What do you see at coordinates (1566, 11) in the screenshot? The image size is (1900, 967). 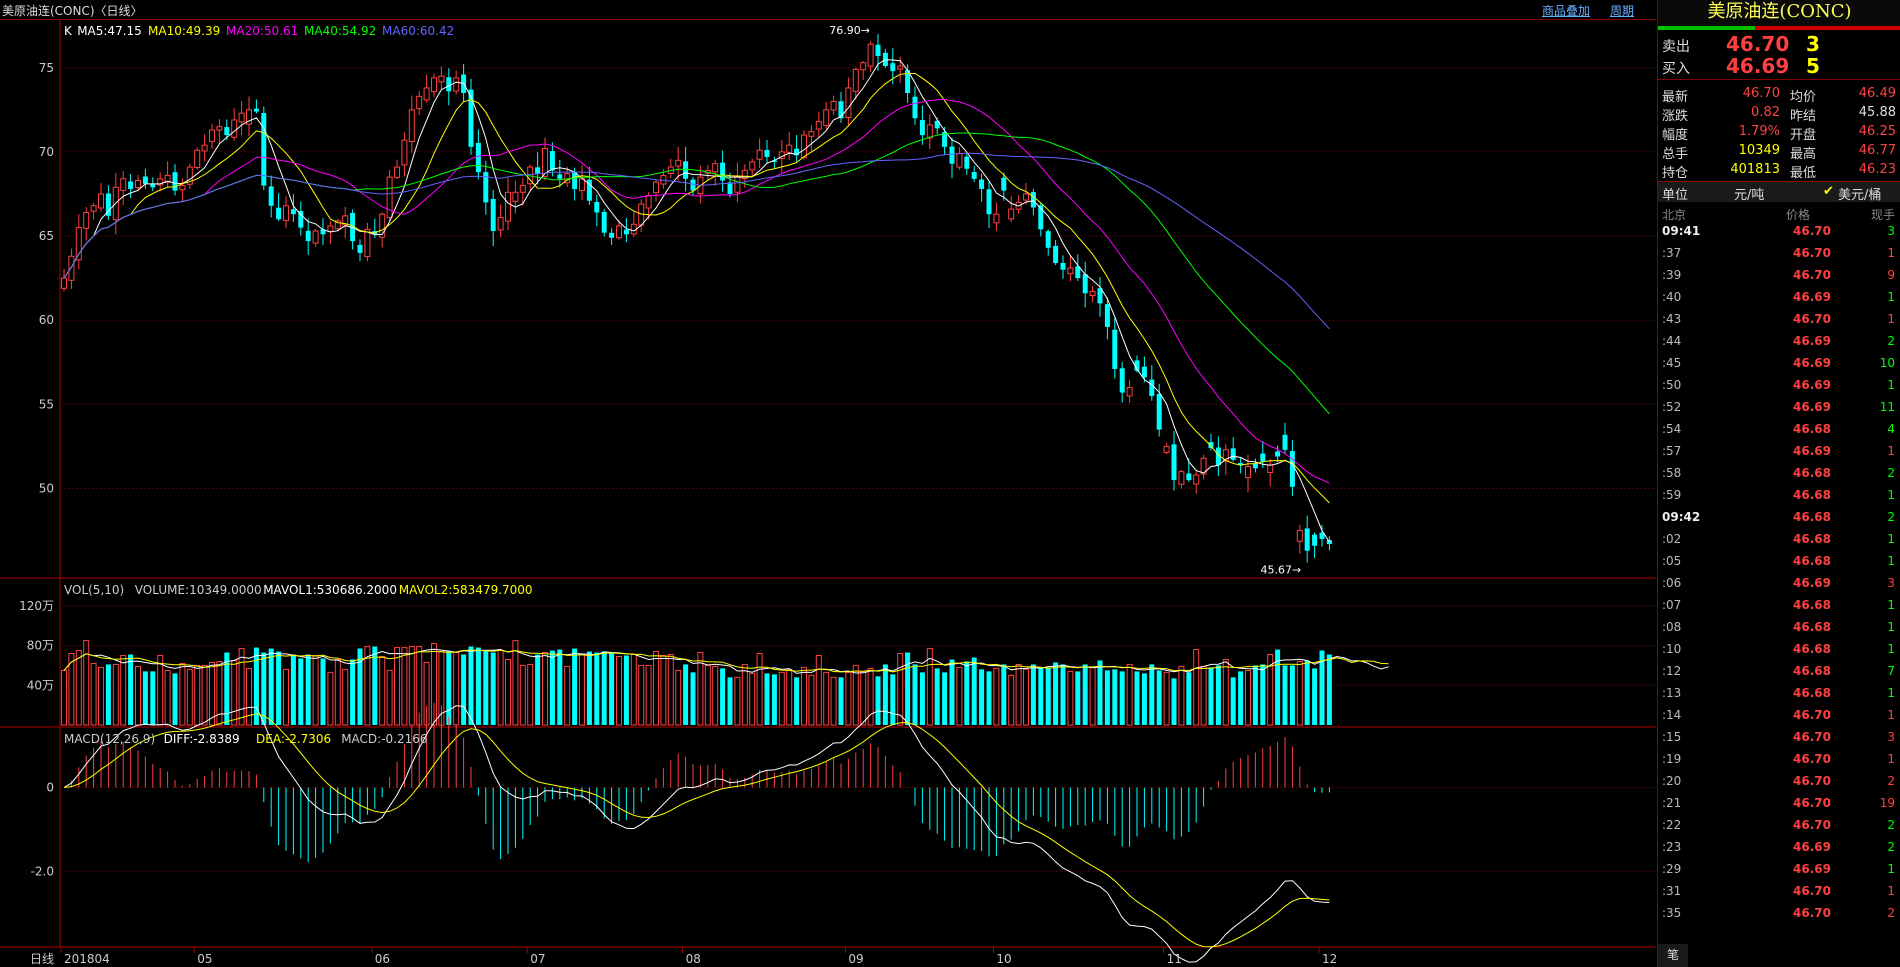 I see `overlay-button: 商品叠加` at bounding box center [1566, 11].